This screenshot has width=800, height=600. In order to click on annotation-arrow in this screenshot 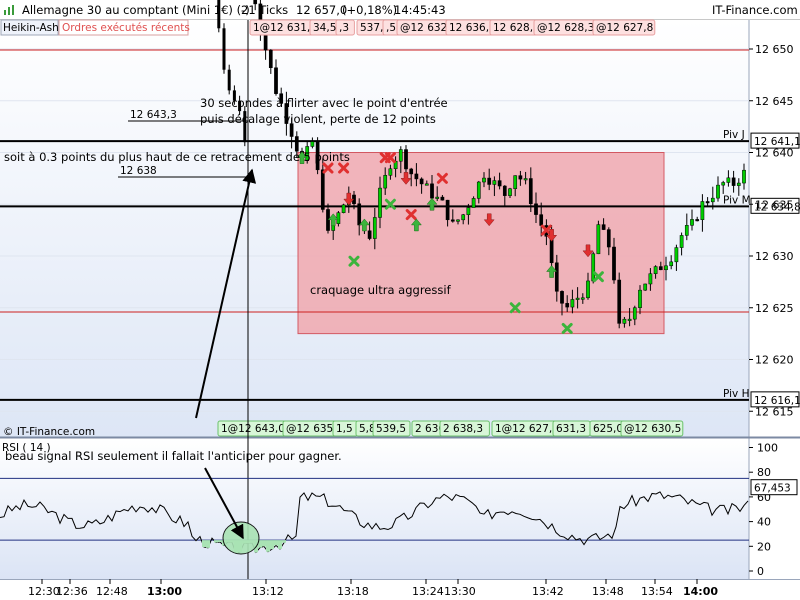, I will do `click(226, 293)`.